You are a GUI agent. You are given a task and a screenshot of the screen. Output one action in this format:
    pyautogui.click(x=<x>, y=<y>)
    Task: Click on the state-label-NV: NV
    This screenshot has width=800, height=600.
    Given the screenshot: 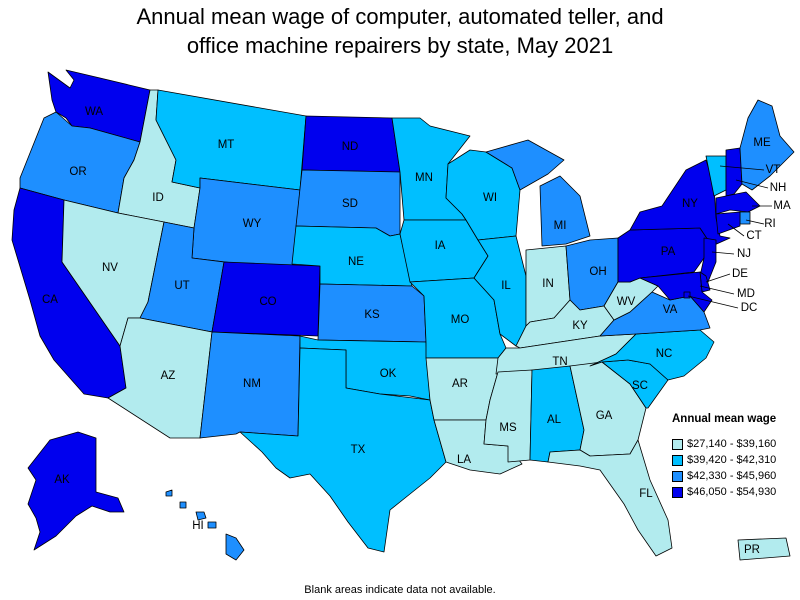 What is the action you would take?
    pyautogui.click(x=110, y=268)
    